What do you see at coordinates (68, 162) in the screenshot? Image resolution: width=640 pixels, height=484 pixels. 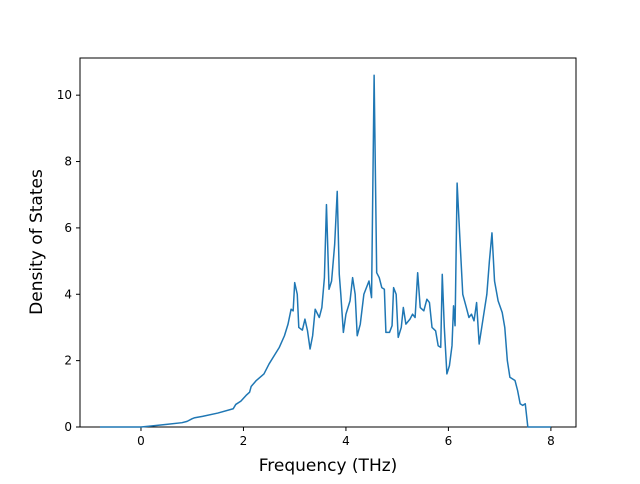 I see `y-tick-label: 8` at bounding box center [68, 162].